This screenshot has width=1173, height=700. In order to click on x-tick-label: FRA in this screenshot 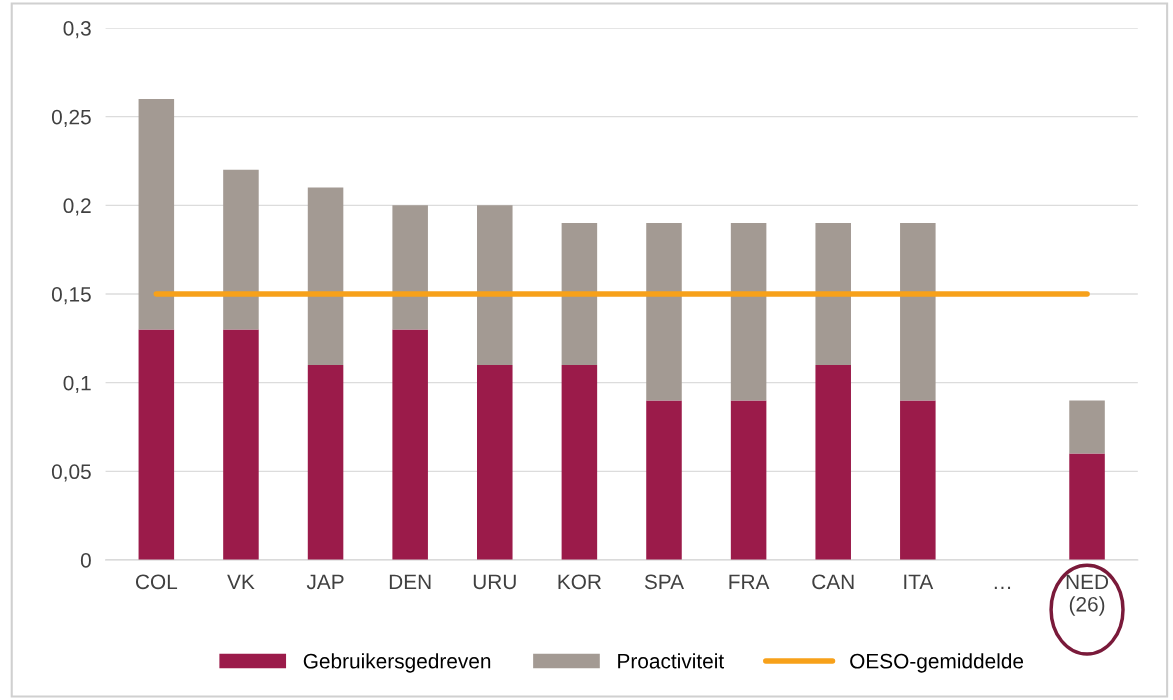, I will do `click(749, 581)`.